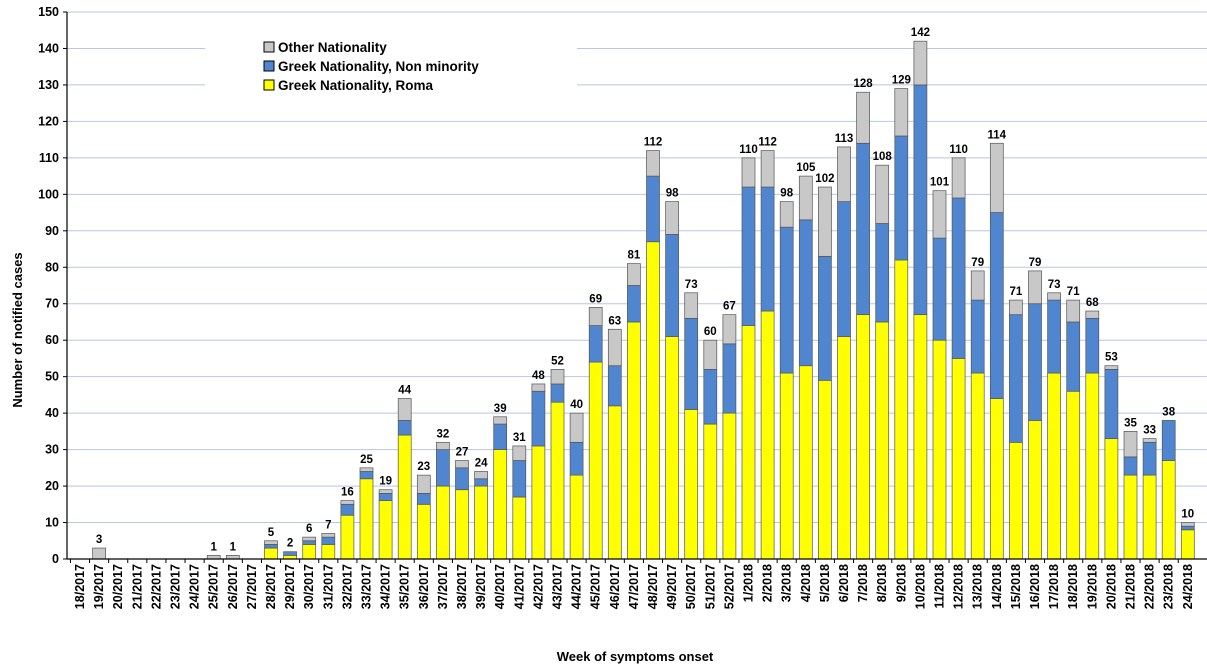 This screenshot has height=667, width=1207. Describe the element at coordinates (786, 194) in the screenshot. I see `total-label: 98` at that location.